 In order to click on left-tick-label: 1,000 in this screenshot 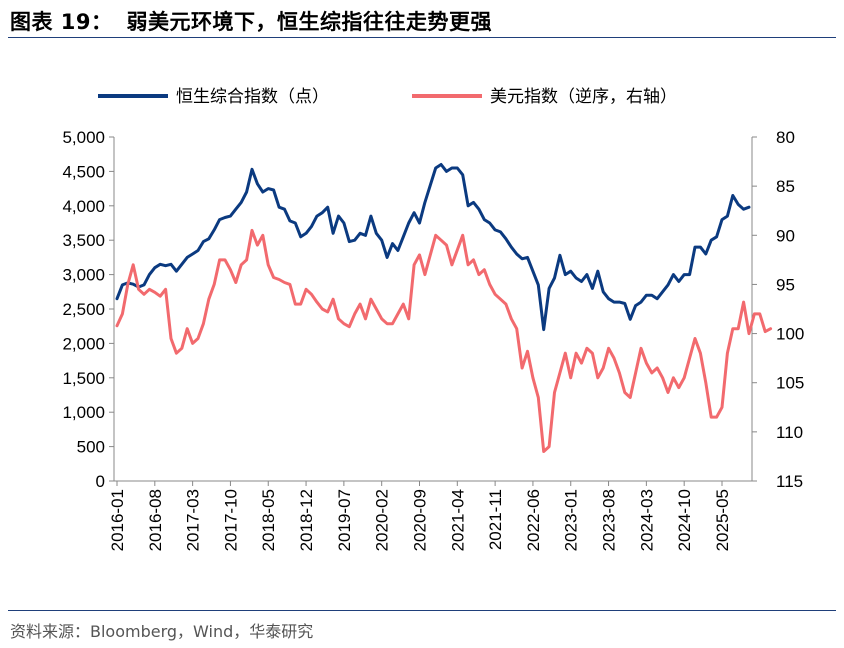, I will do `click(83, 412)`.